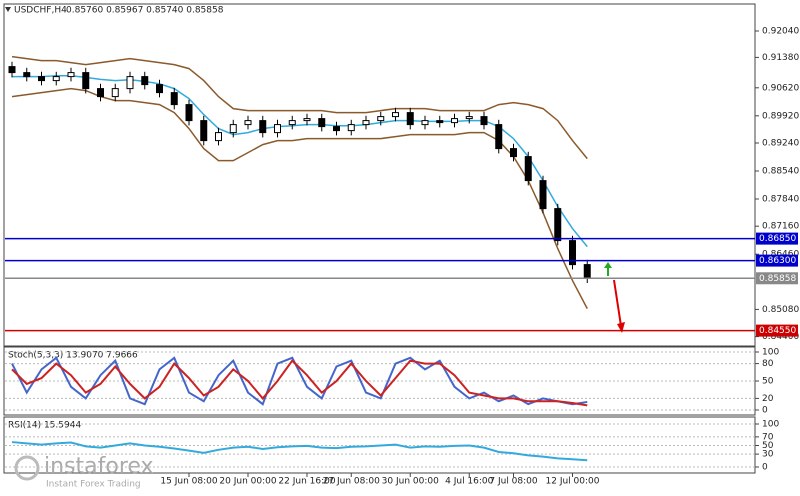 The width and height of the screenshot is (800, 496). I want to click on level-label: 0.86850, so click(777, 239).